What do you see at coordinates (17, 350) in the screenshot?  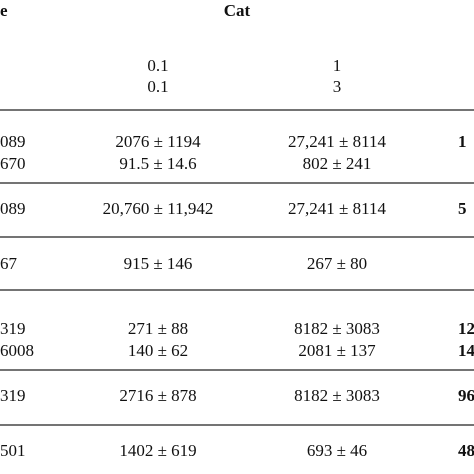 I see `cell: 6008` at bounding box center [17, 350].